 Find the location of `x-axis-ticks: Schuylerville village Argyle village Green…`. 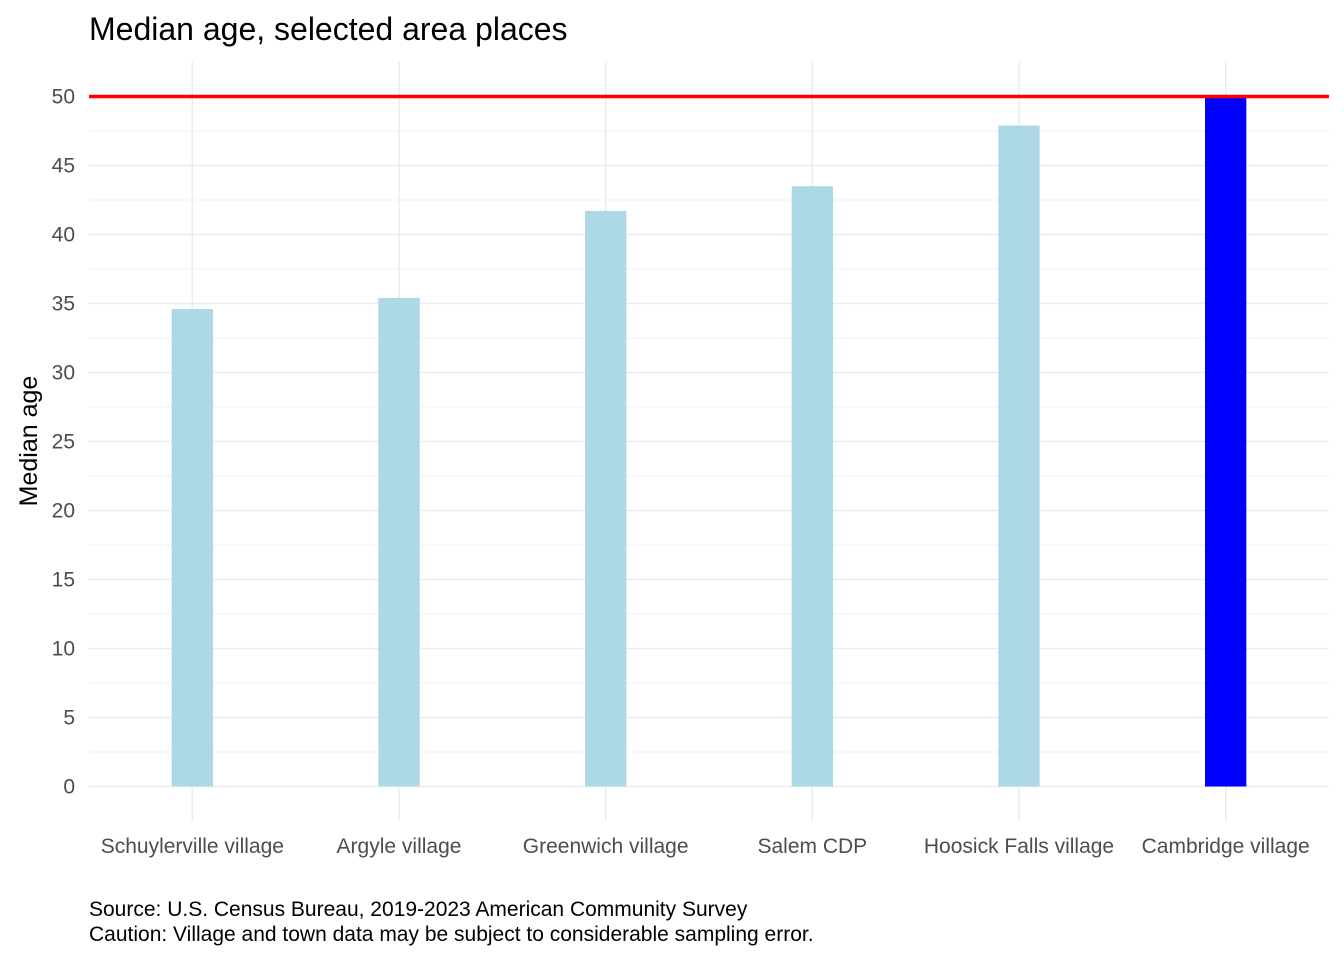

x-axis-ticks: Schuylerville village Argyle village Green… is located at coordinates (705, 846).